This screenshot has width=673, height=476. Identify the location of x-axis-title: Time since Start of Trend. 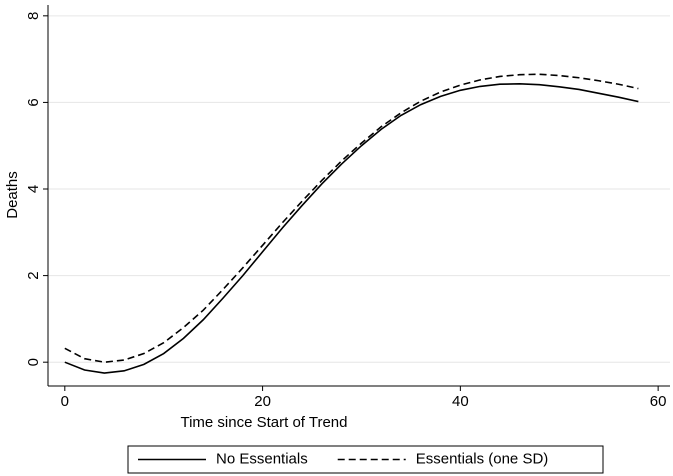
(263, 422).